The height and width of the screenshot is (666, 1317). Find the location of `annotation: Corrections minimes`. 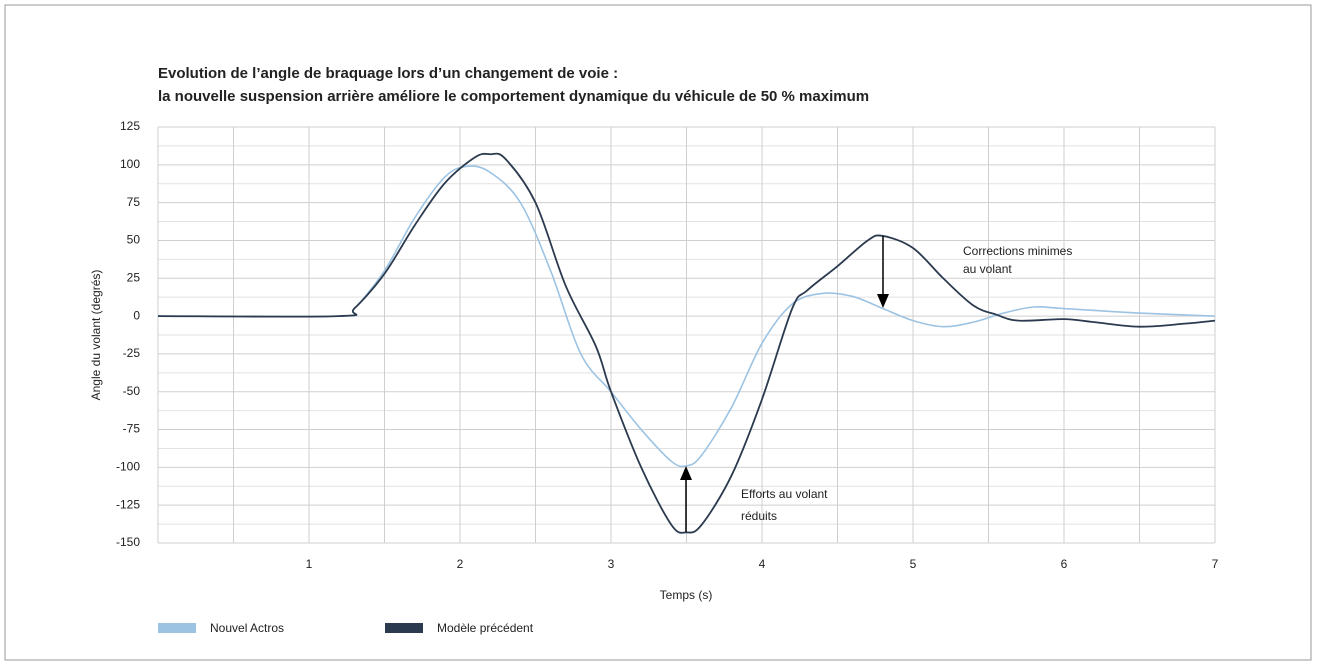

annotation: Corrections minimes is located at coordinates (1017, 251).